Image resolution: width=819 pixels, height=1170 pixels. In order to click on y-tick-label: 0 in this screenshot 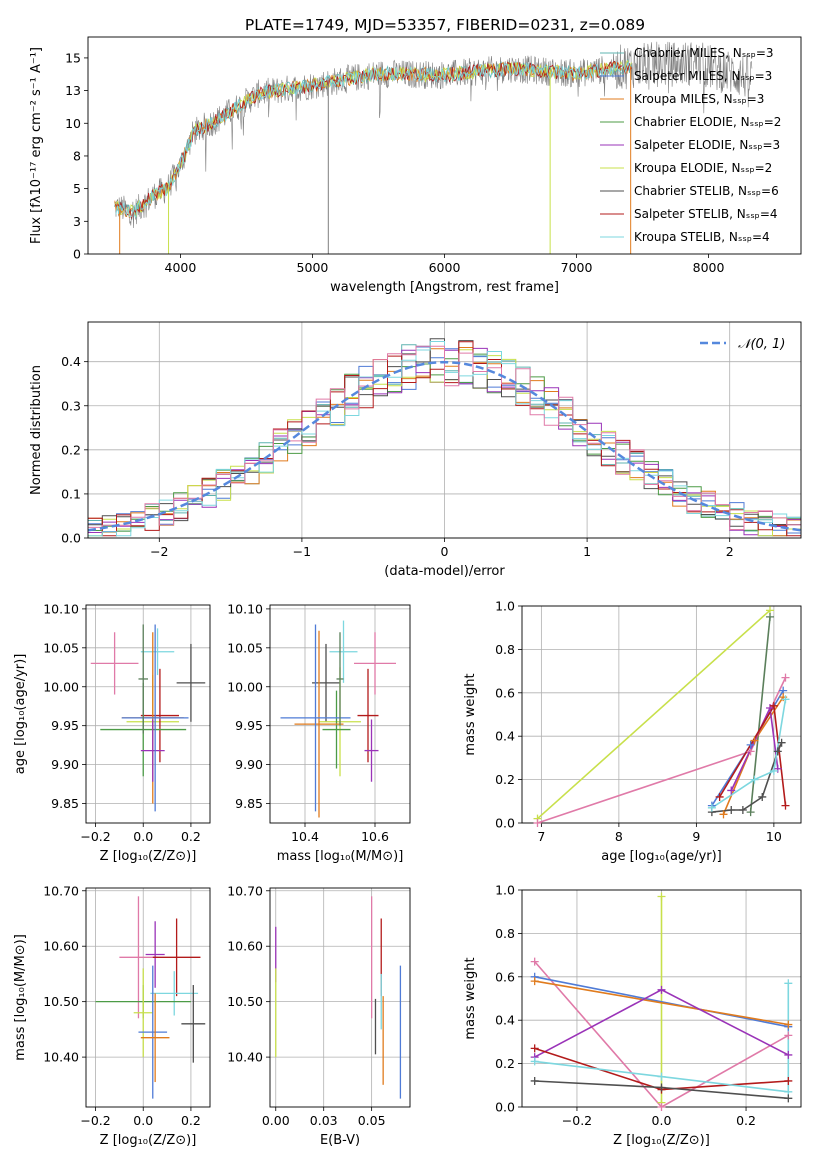, I will do `click(77, 254)`.